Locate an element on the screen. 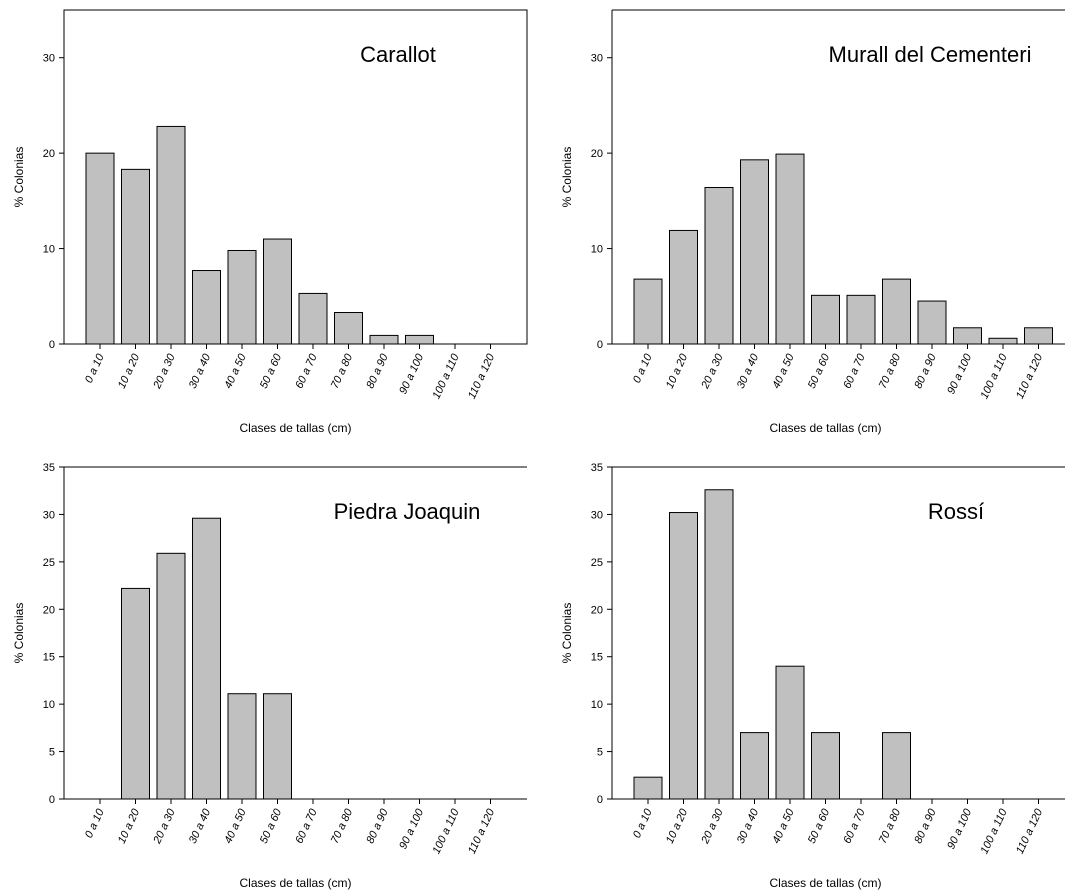  y-tick-label: 35 is located at coordinates (597, 468).